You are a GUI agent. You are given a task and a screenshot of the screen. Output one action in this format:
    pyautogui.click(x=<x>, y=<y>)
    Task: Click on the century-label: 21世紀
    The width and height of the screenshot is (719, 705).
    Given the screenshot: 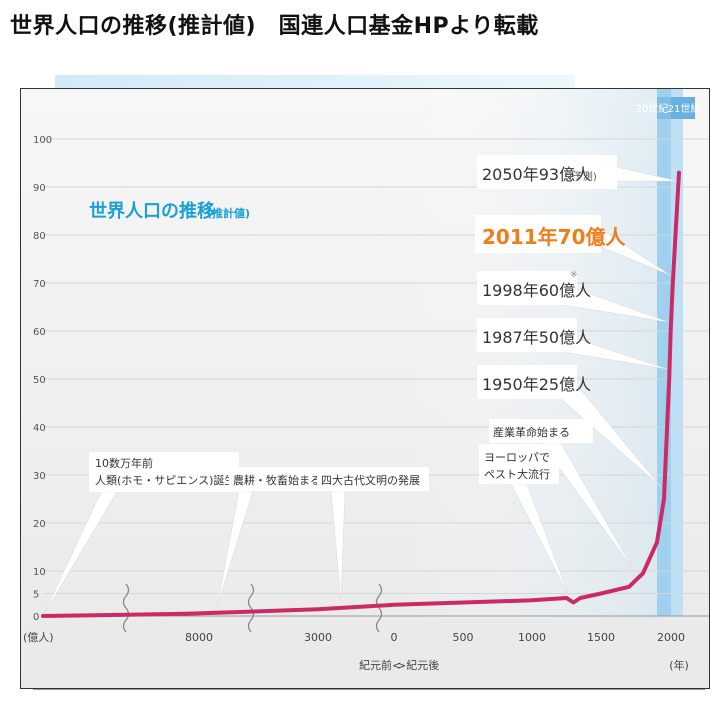 What is the action you would take?
    pyautogui.click(x=684, y=108)
    